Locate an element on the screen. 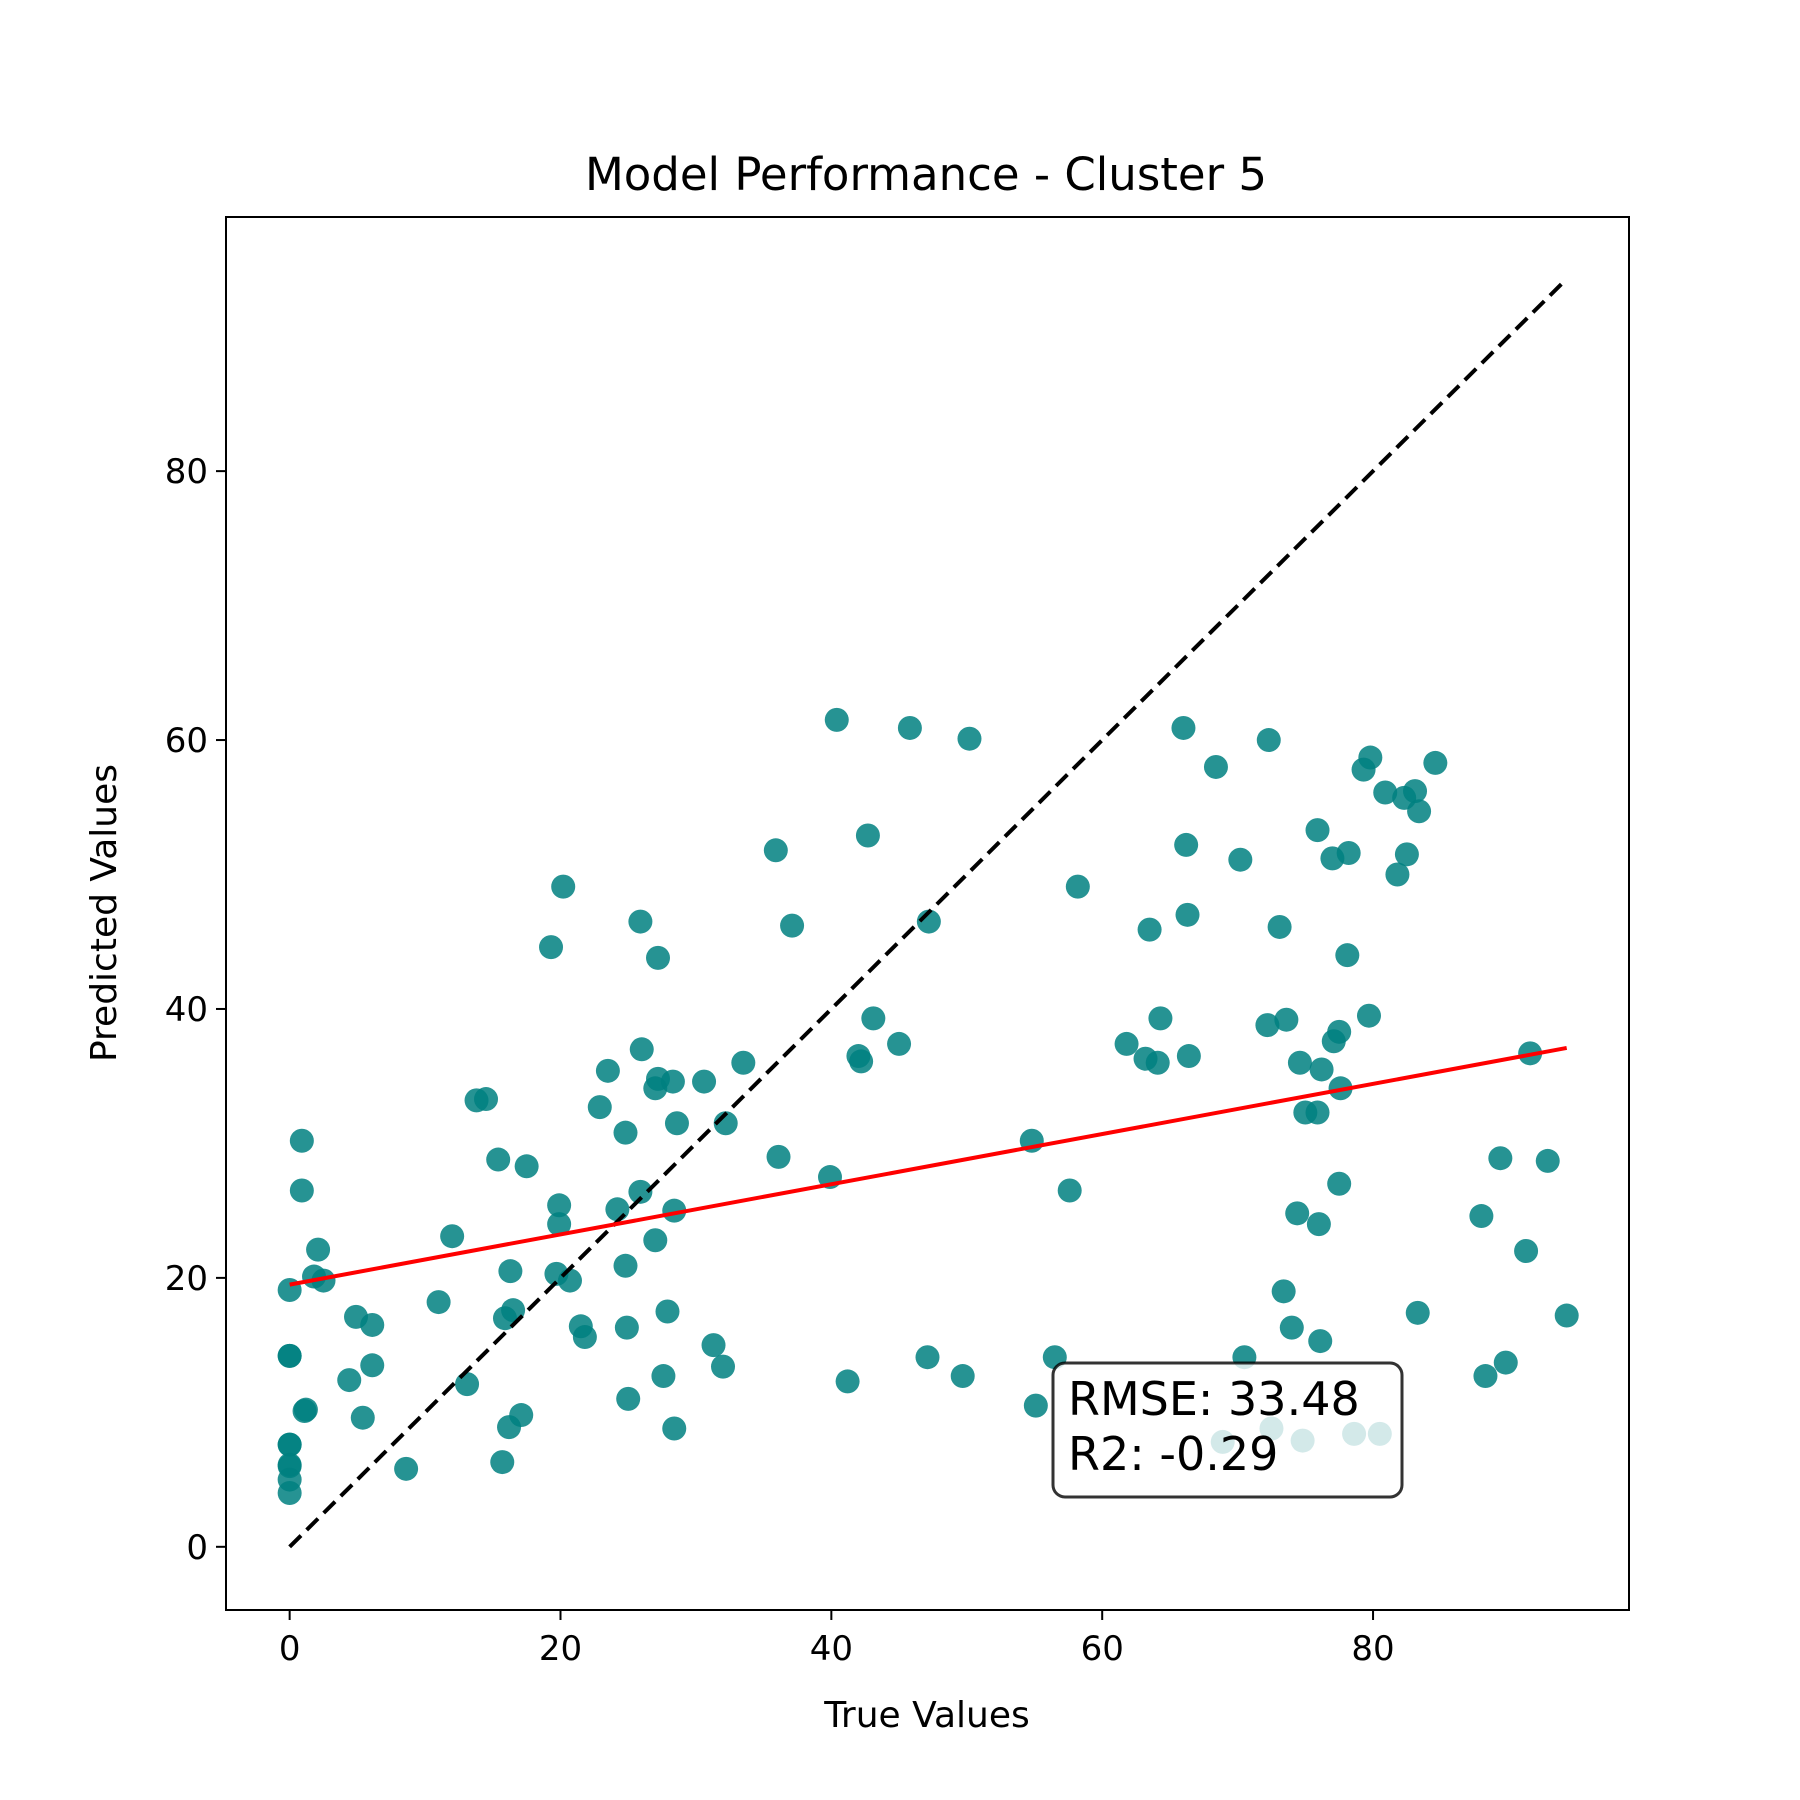 The height and width of the screenshot is (1800, 1800). x-axis-label: True Values is located at coordinates (926, 1715).